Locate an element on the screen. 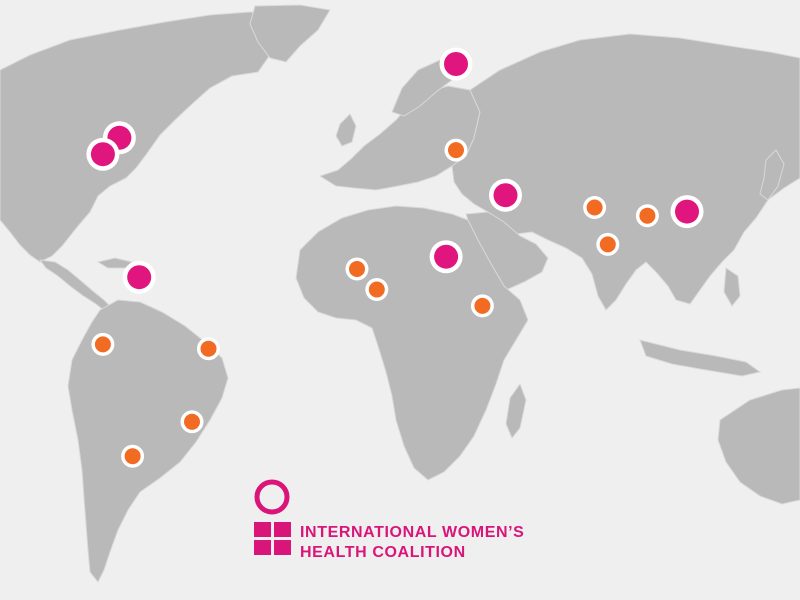  marker-nigeria is located at coordinates (377, 289).